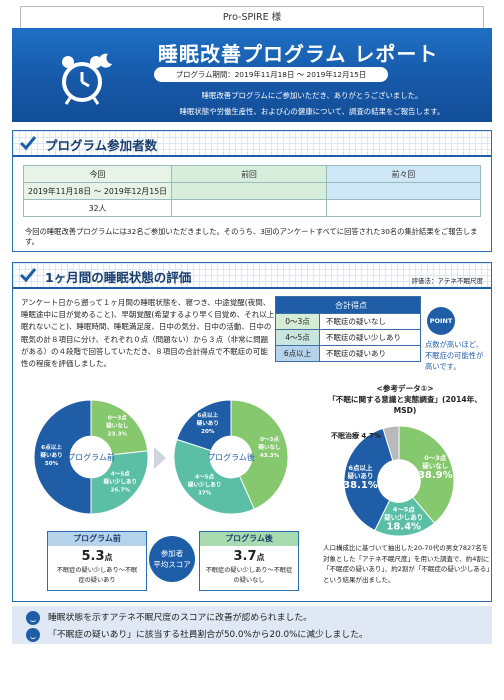  Describe the element at coordinates (197, 635) in the screenshot. I see `summary-item: 「不眠症の疑いあり」に該当する社員割合が50.0%から20.0%に減少しました。` at that location.